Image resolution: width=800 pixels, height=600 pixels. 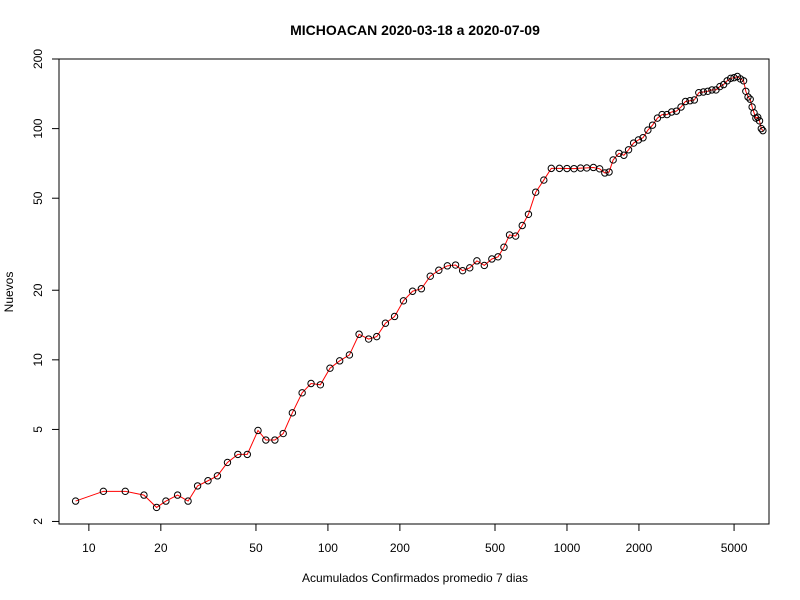 I want to click on x-tick-label: 200, so click(x=400, y=548).